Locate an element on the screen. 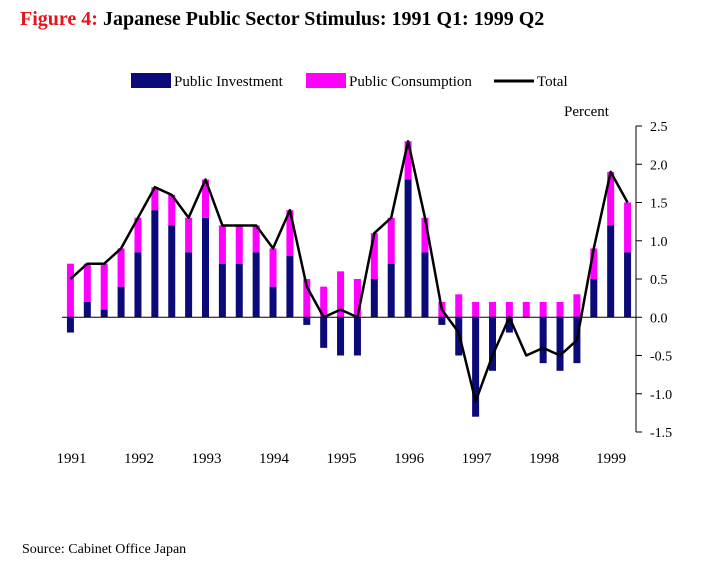 This screenshot has width=703, height=582. bar-consumption-1996Q4 is located at coordinates (459, 306).